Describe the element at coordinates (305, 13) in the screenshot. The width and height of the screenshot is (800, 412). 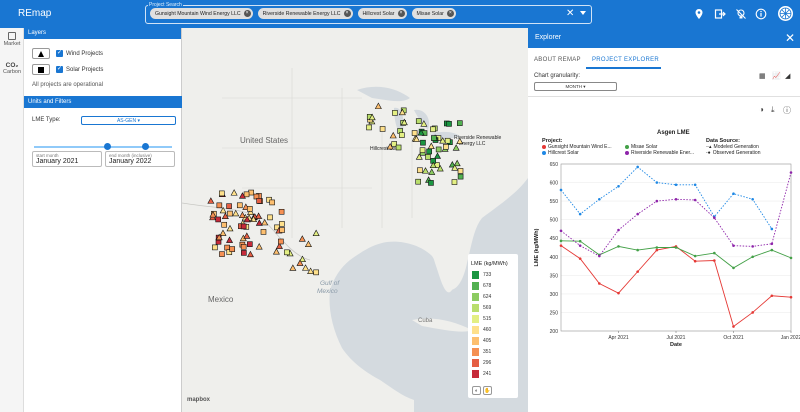
I see `search-chip: Riverside Renewable Energy LLC ×` at that location.